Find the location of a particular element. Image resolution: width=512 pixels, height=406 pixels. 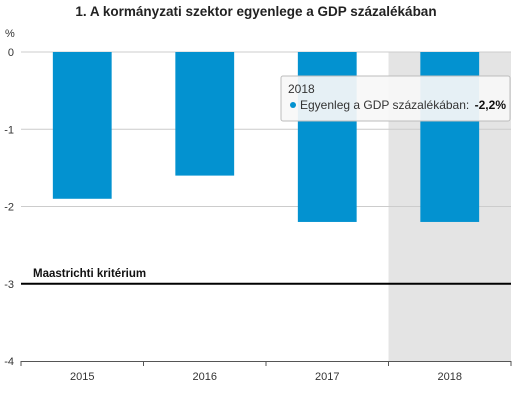

tooltip-series-marker is located at coordinates (293, 105).